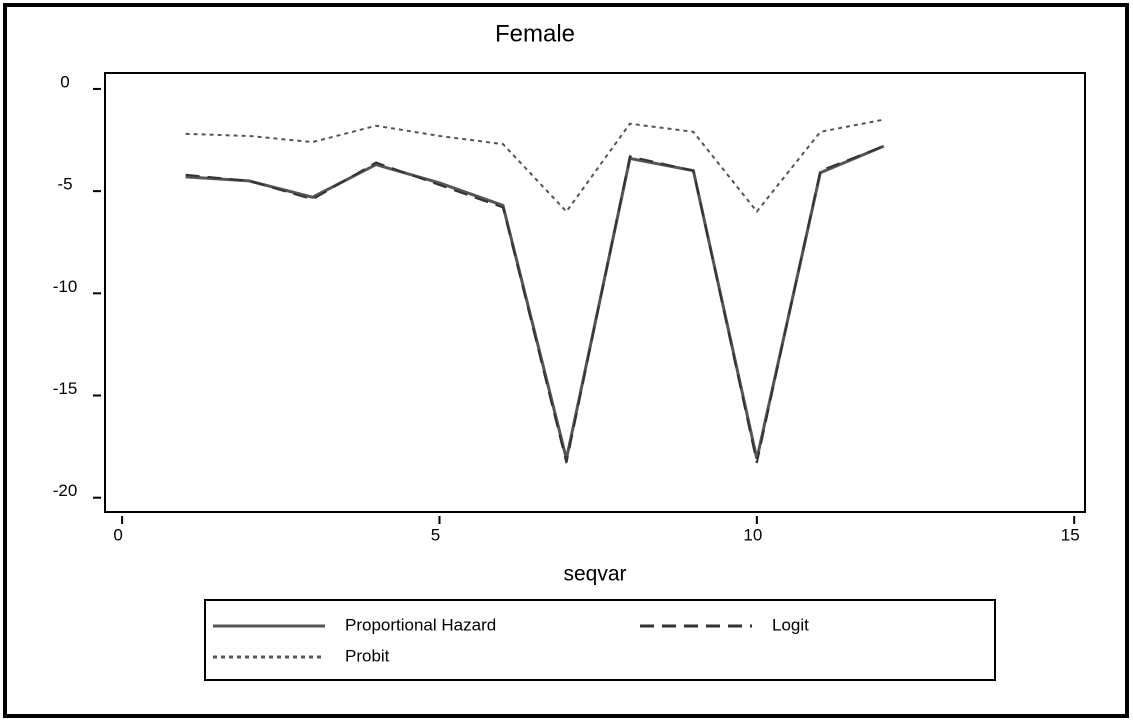 This screenshot has width=1133, height=722. I want to click on y-tick-label: 0, so click(64, 81).